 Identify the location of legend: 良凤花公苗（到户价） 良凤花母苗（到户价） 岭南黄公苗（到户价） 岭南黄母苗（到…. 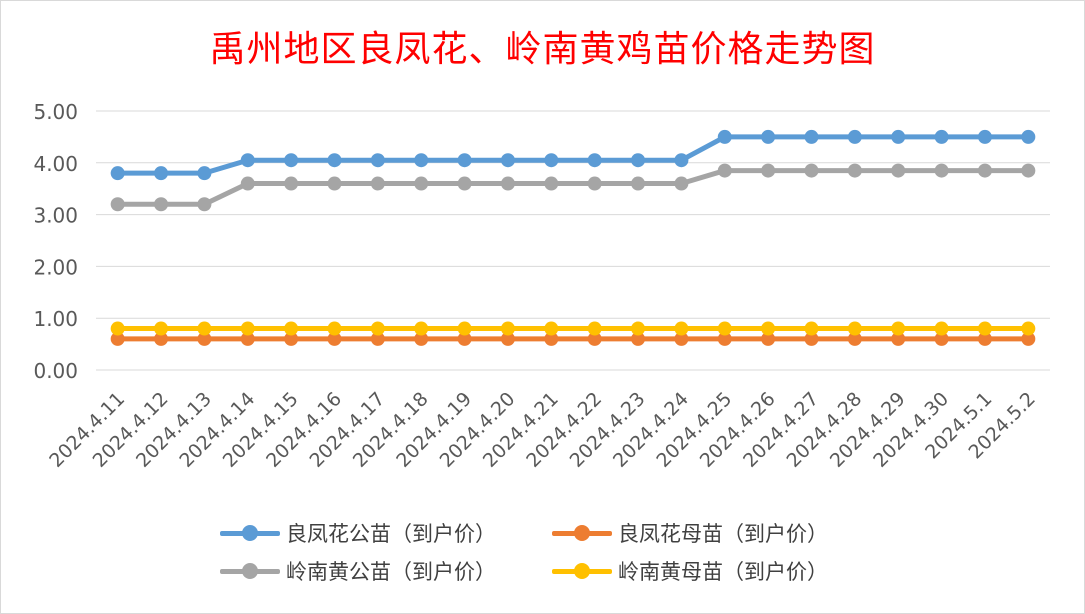
(542, 550).